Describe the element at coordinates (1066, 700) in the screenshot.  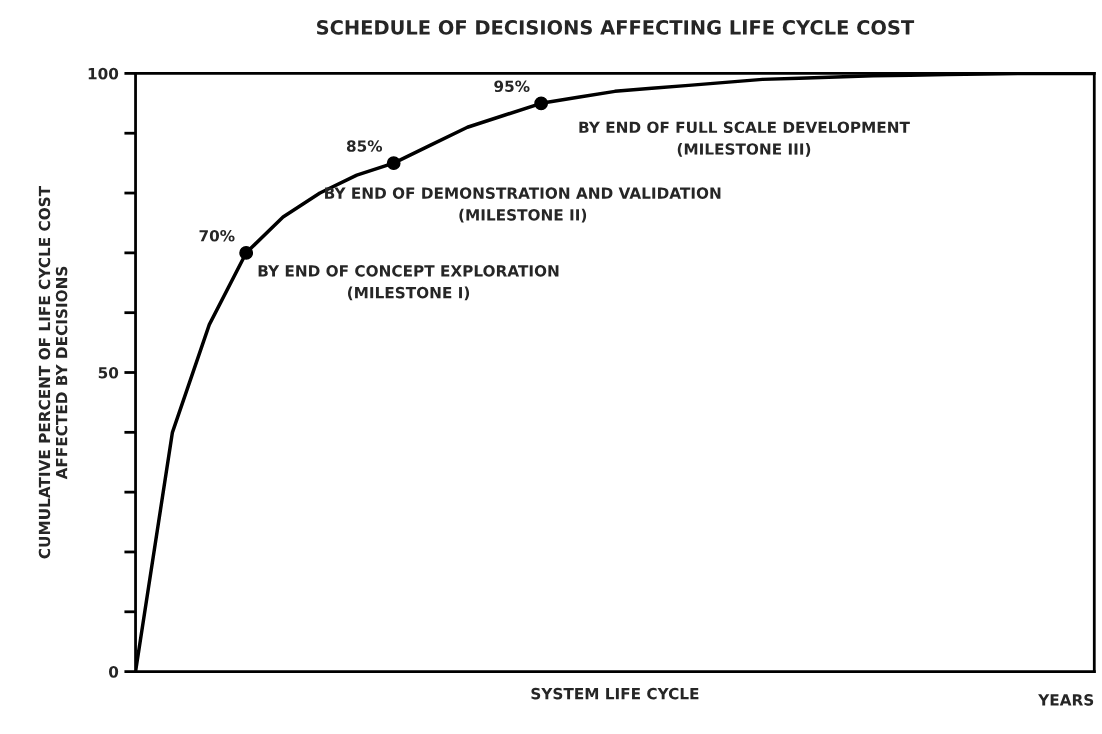
I see `text: YEARS` at that location.